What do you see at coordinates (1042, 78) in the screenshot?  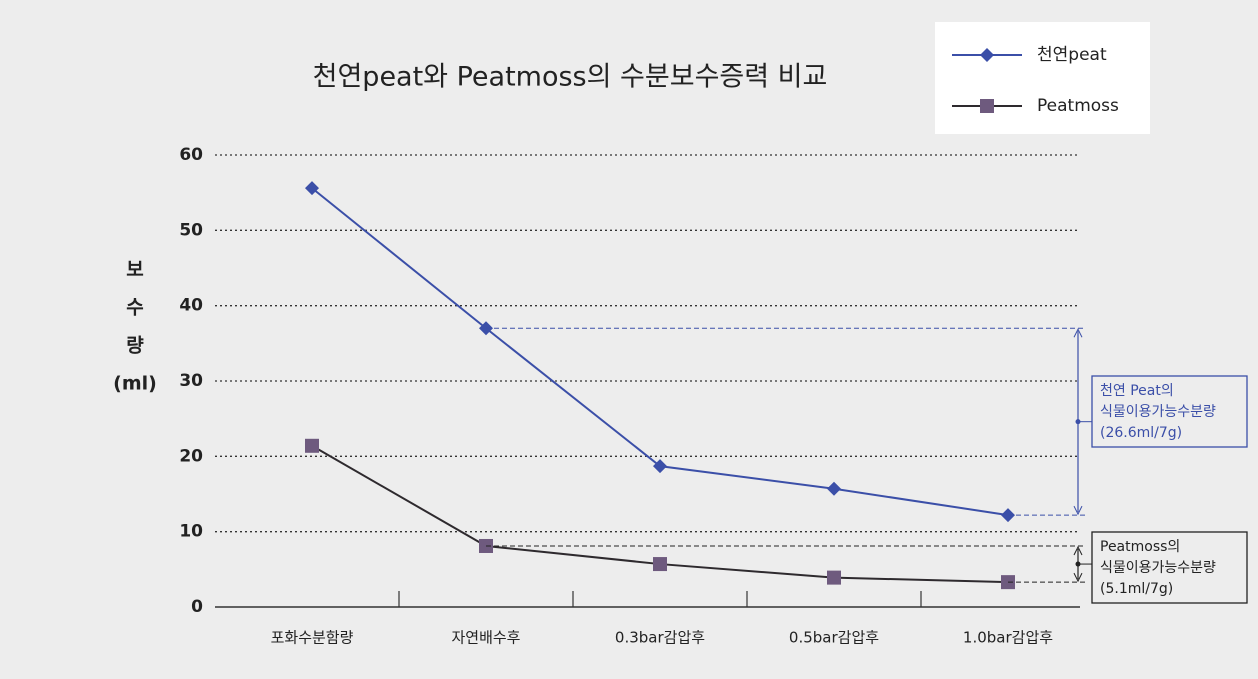 I see `legend-box` at bounding box center [1042, 78].